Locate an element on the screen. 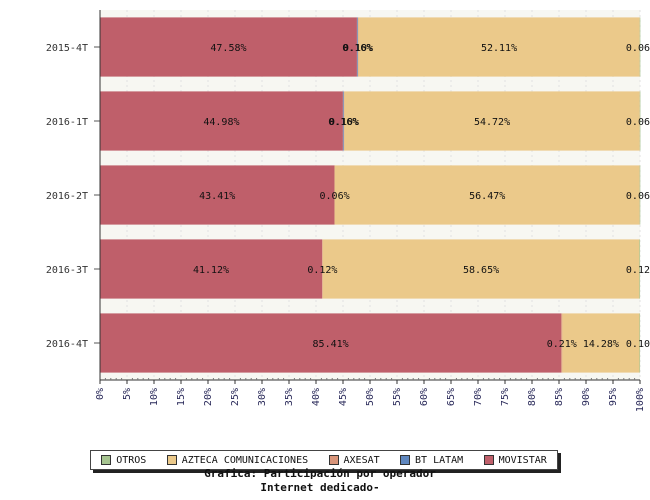  data-label: 43.41% is located at coordinates (217, 196).